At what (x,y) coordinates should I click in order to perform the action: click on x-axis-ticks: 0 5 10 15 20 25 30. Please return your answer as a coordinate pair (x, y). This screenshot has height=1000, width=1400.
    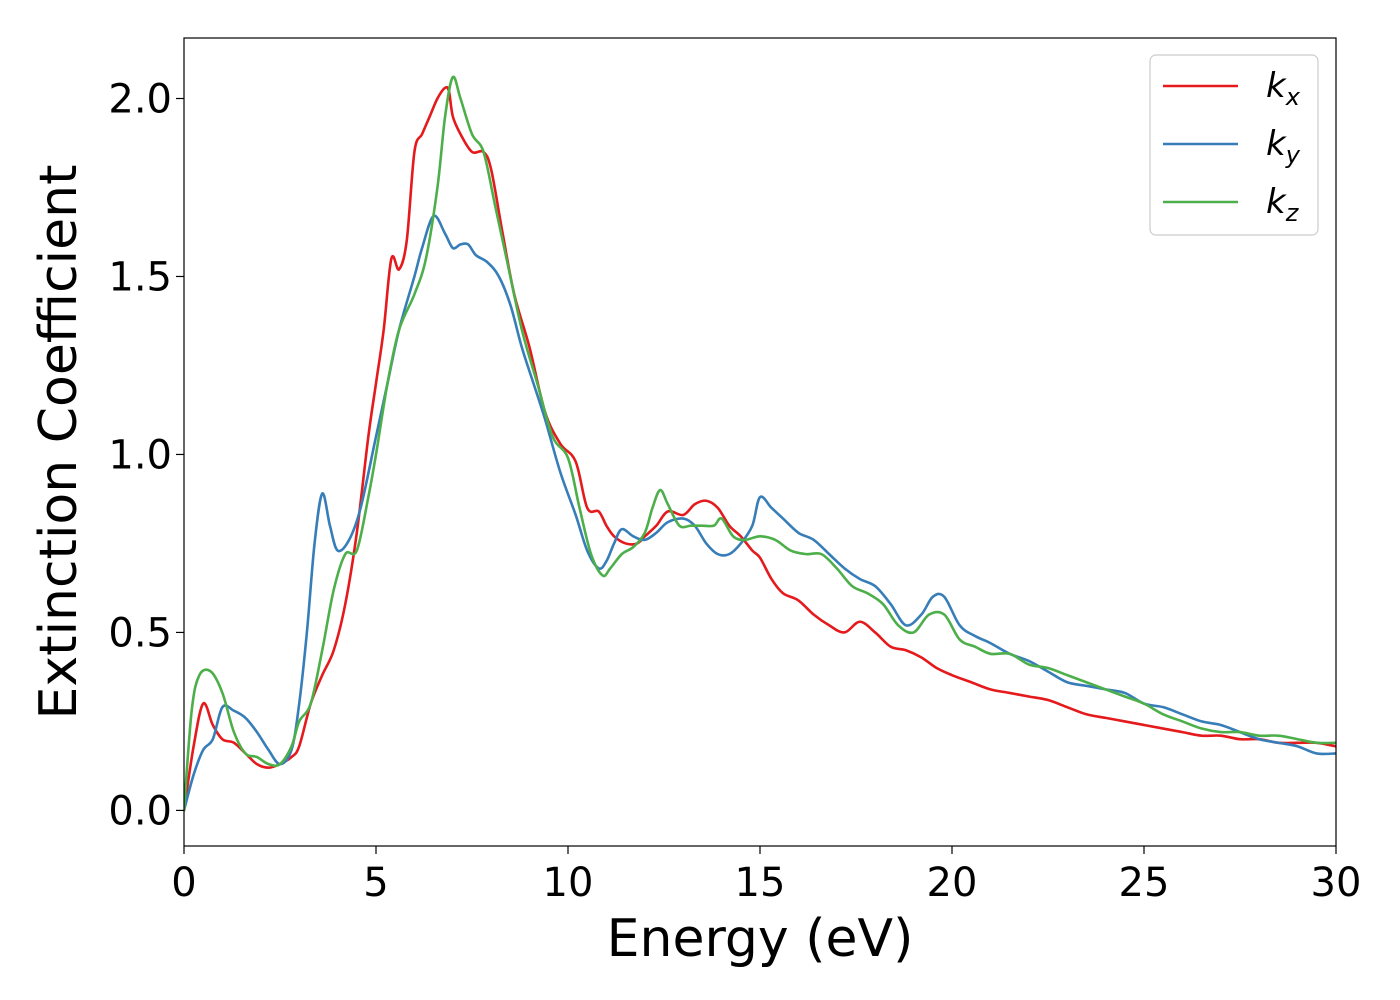
    Looking at the image, I should click on (766, 876).